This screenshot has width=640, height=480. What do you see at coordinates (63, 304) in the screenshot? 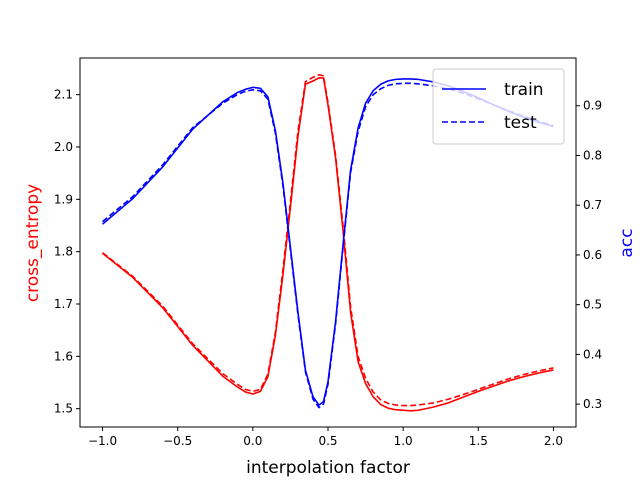
I see `y-left-tick-label: 1.7` at bounding box center [63, 304].